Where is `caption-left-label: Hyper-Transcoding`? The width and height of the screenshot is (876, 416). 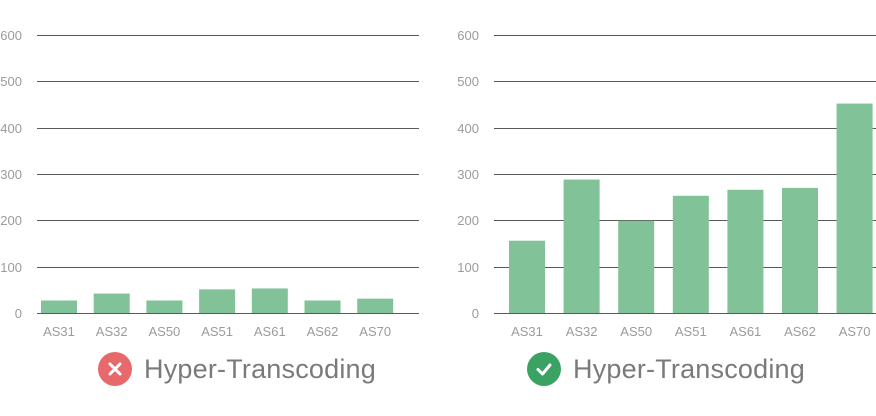 caption-left-label: Hyper-Transcoding is located at coordinates (260, 368).